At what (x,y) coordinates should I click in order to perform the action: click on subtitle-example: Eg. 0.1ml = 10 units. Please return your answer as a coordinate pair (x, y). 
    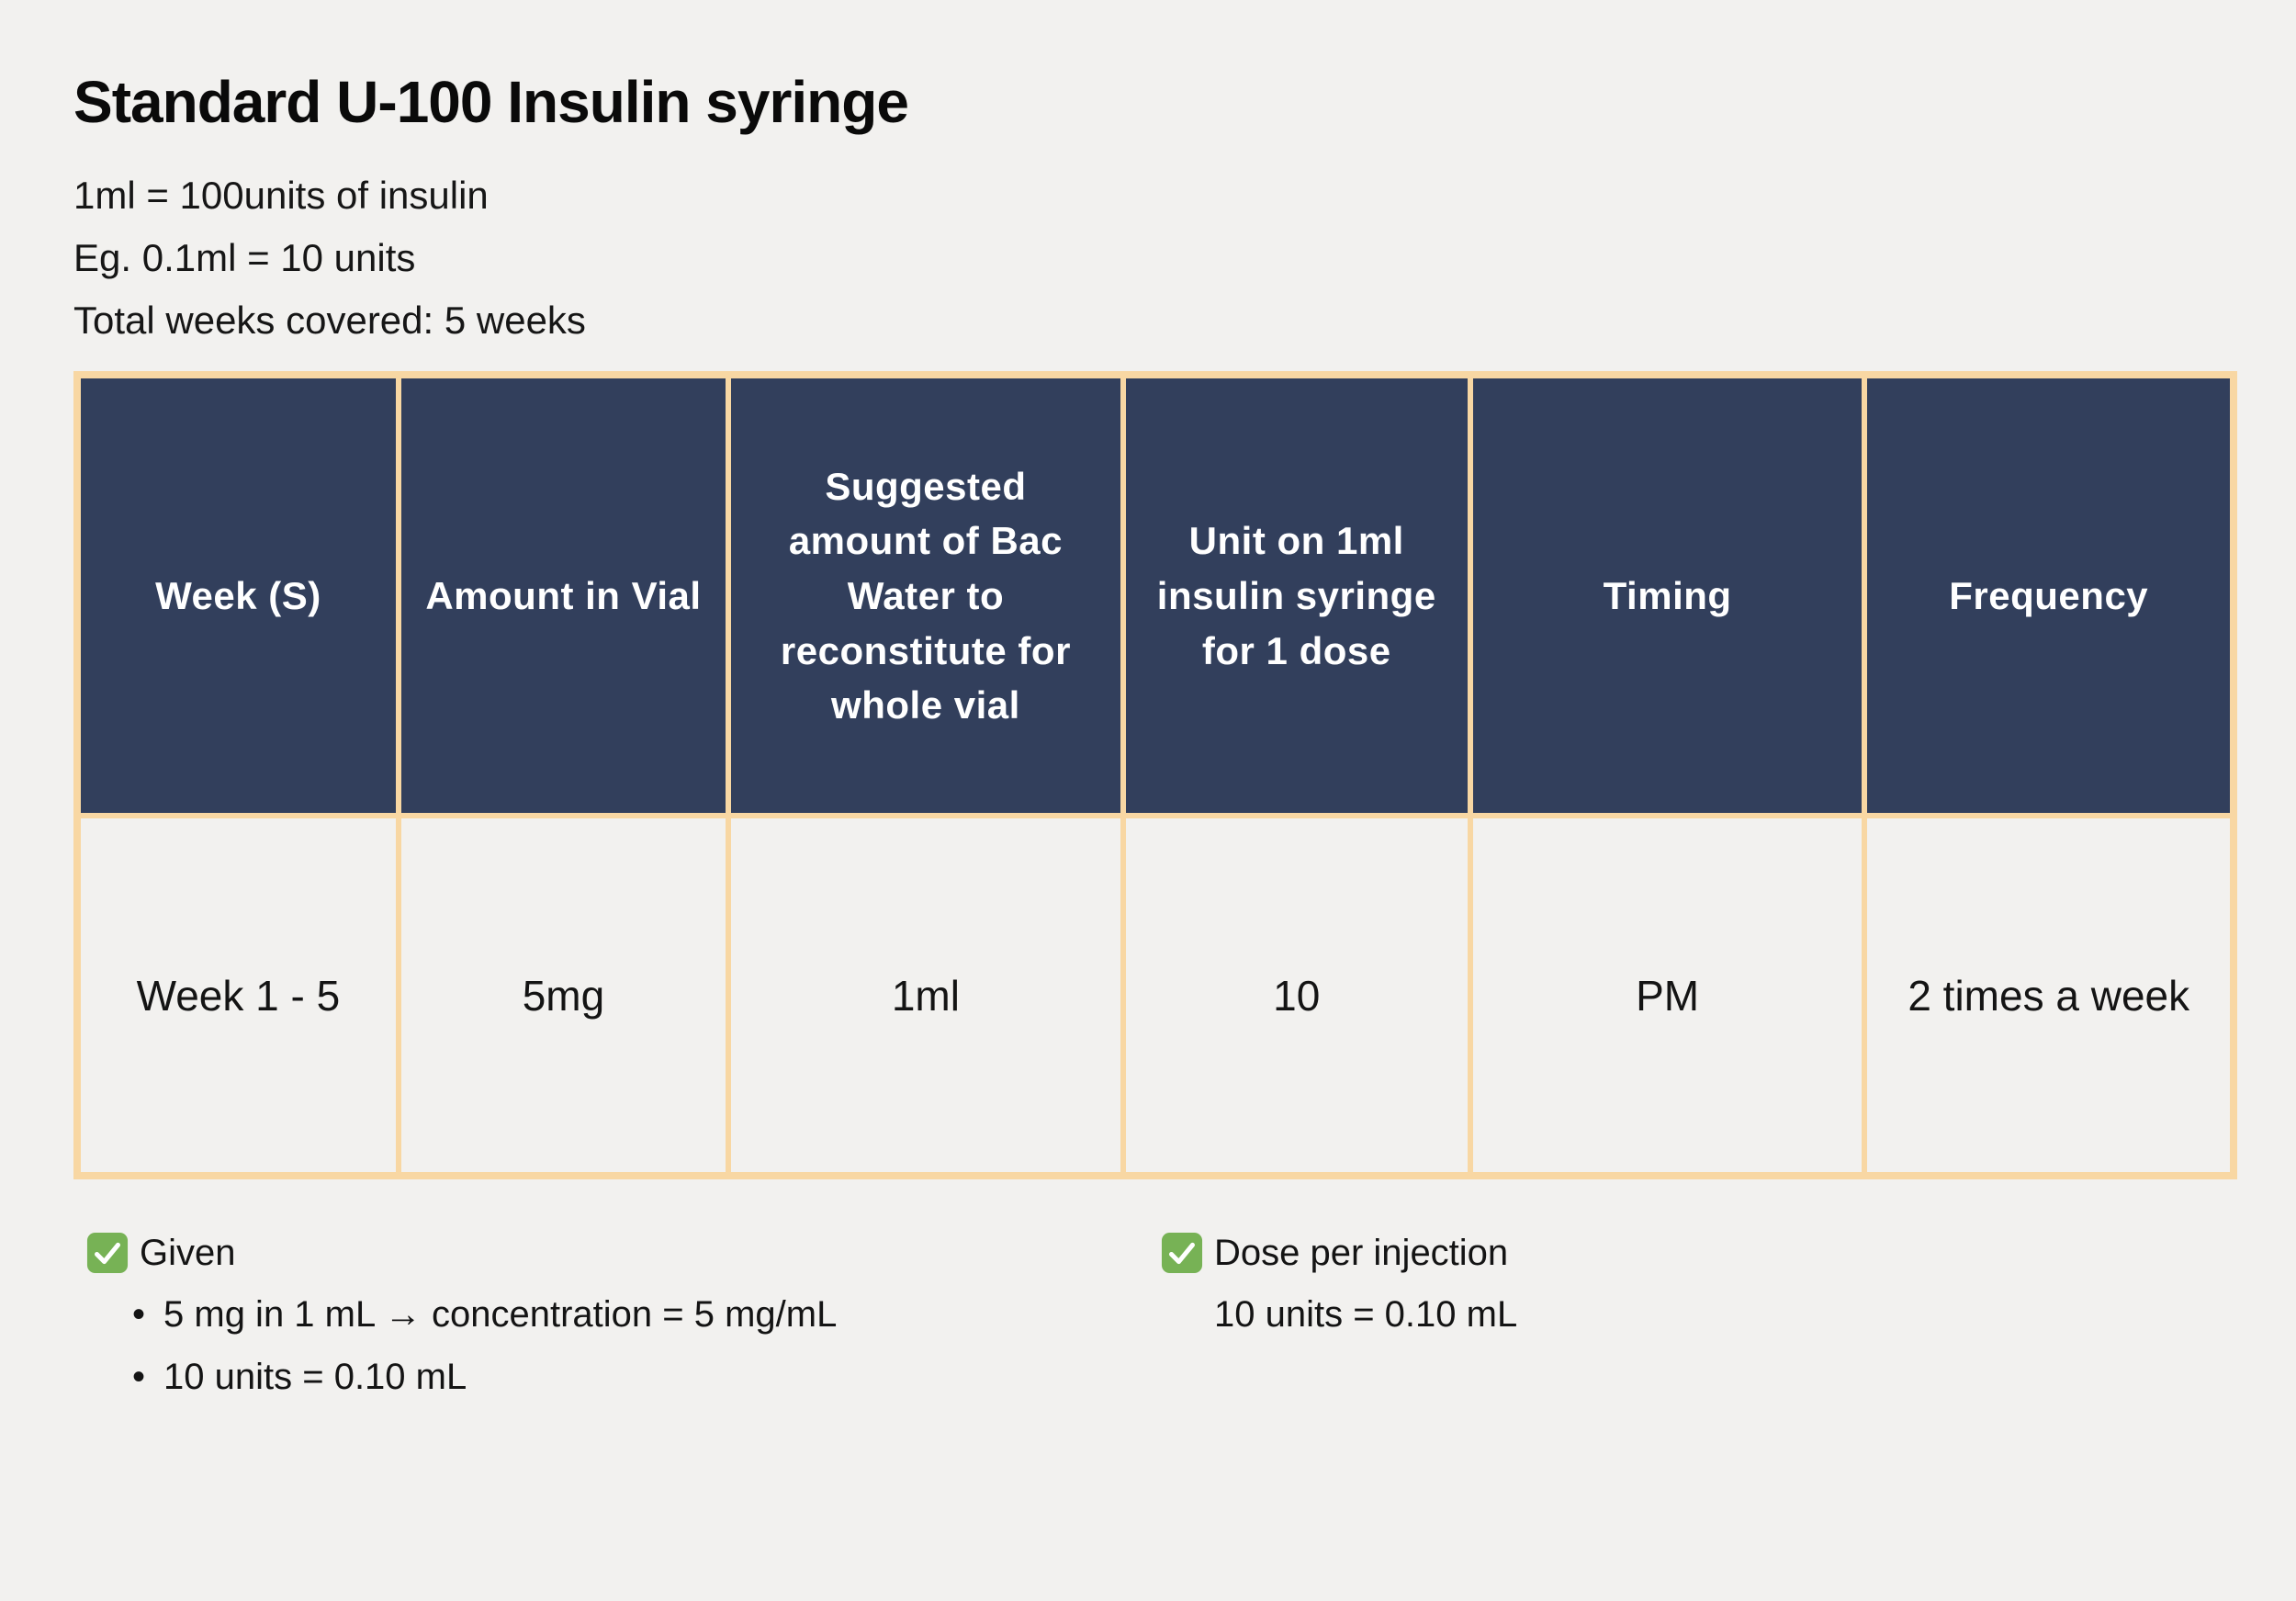
    Looking at the image, I should click on (244, 257).